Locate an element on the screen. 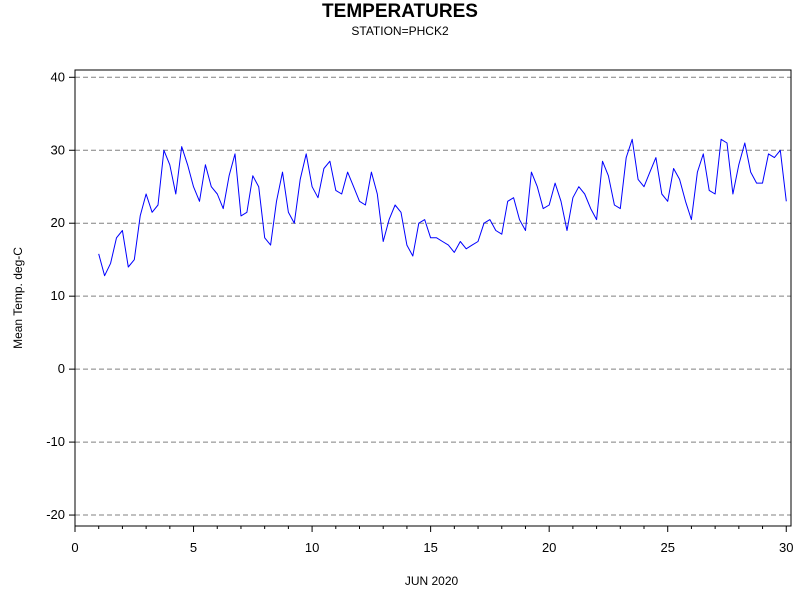  y-tick-label: 0 is located at coordinates (61, 368).